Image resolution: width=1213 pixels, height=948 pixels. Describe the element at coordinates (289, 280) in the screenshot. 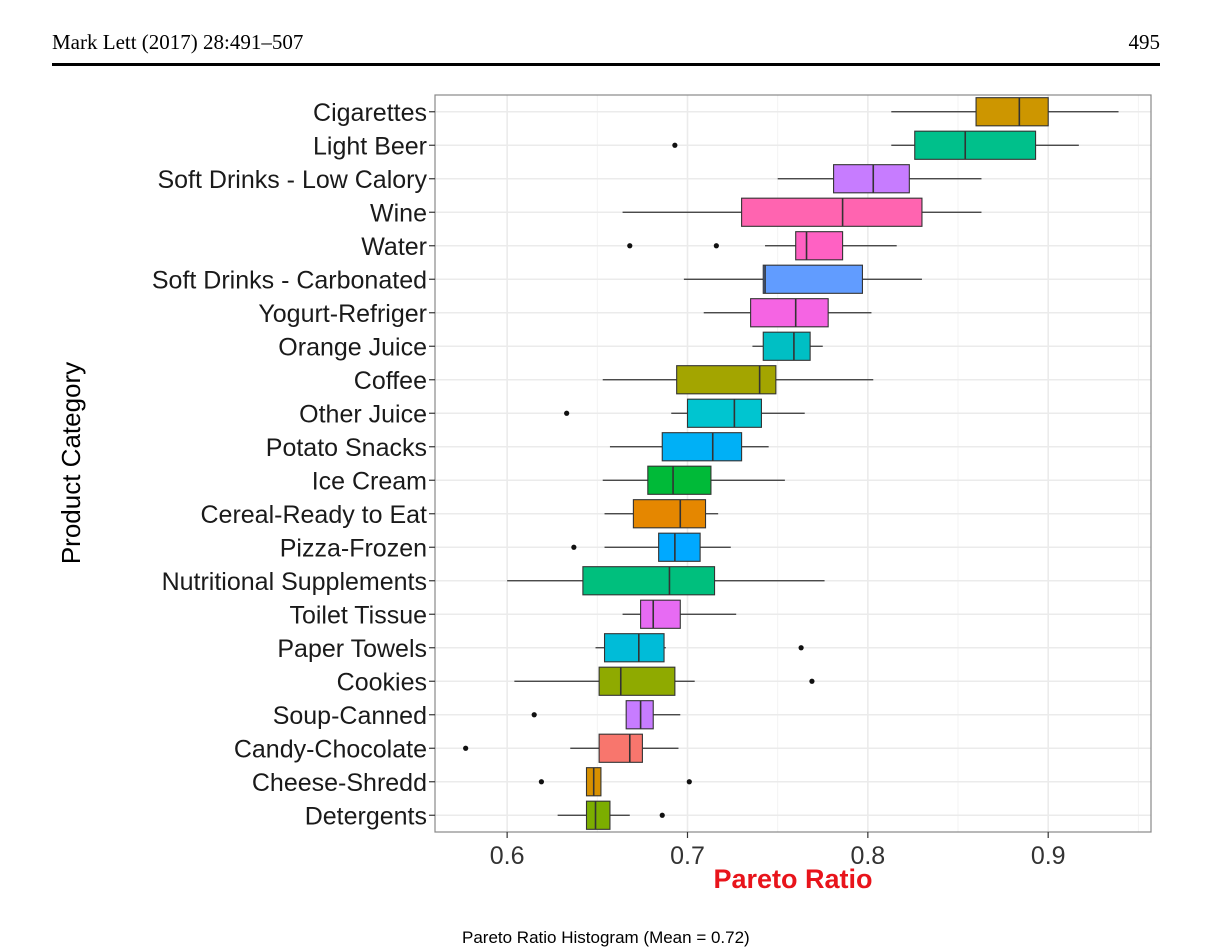

I see `y-tick-label: Soft Drinks - Carbonated` at that location.